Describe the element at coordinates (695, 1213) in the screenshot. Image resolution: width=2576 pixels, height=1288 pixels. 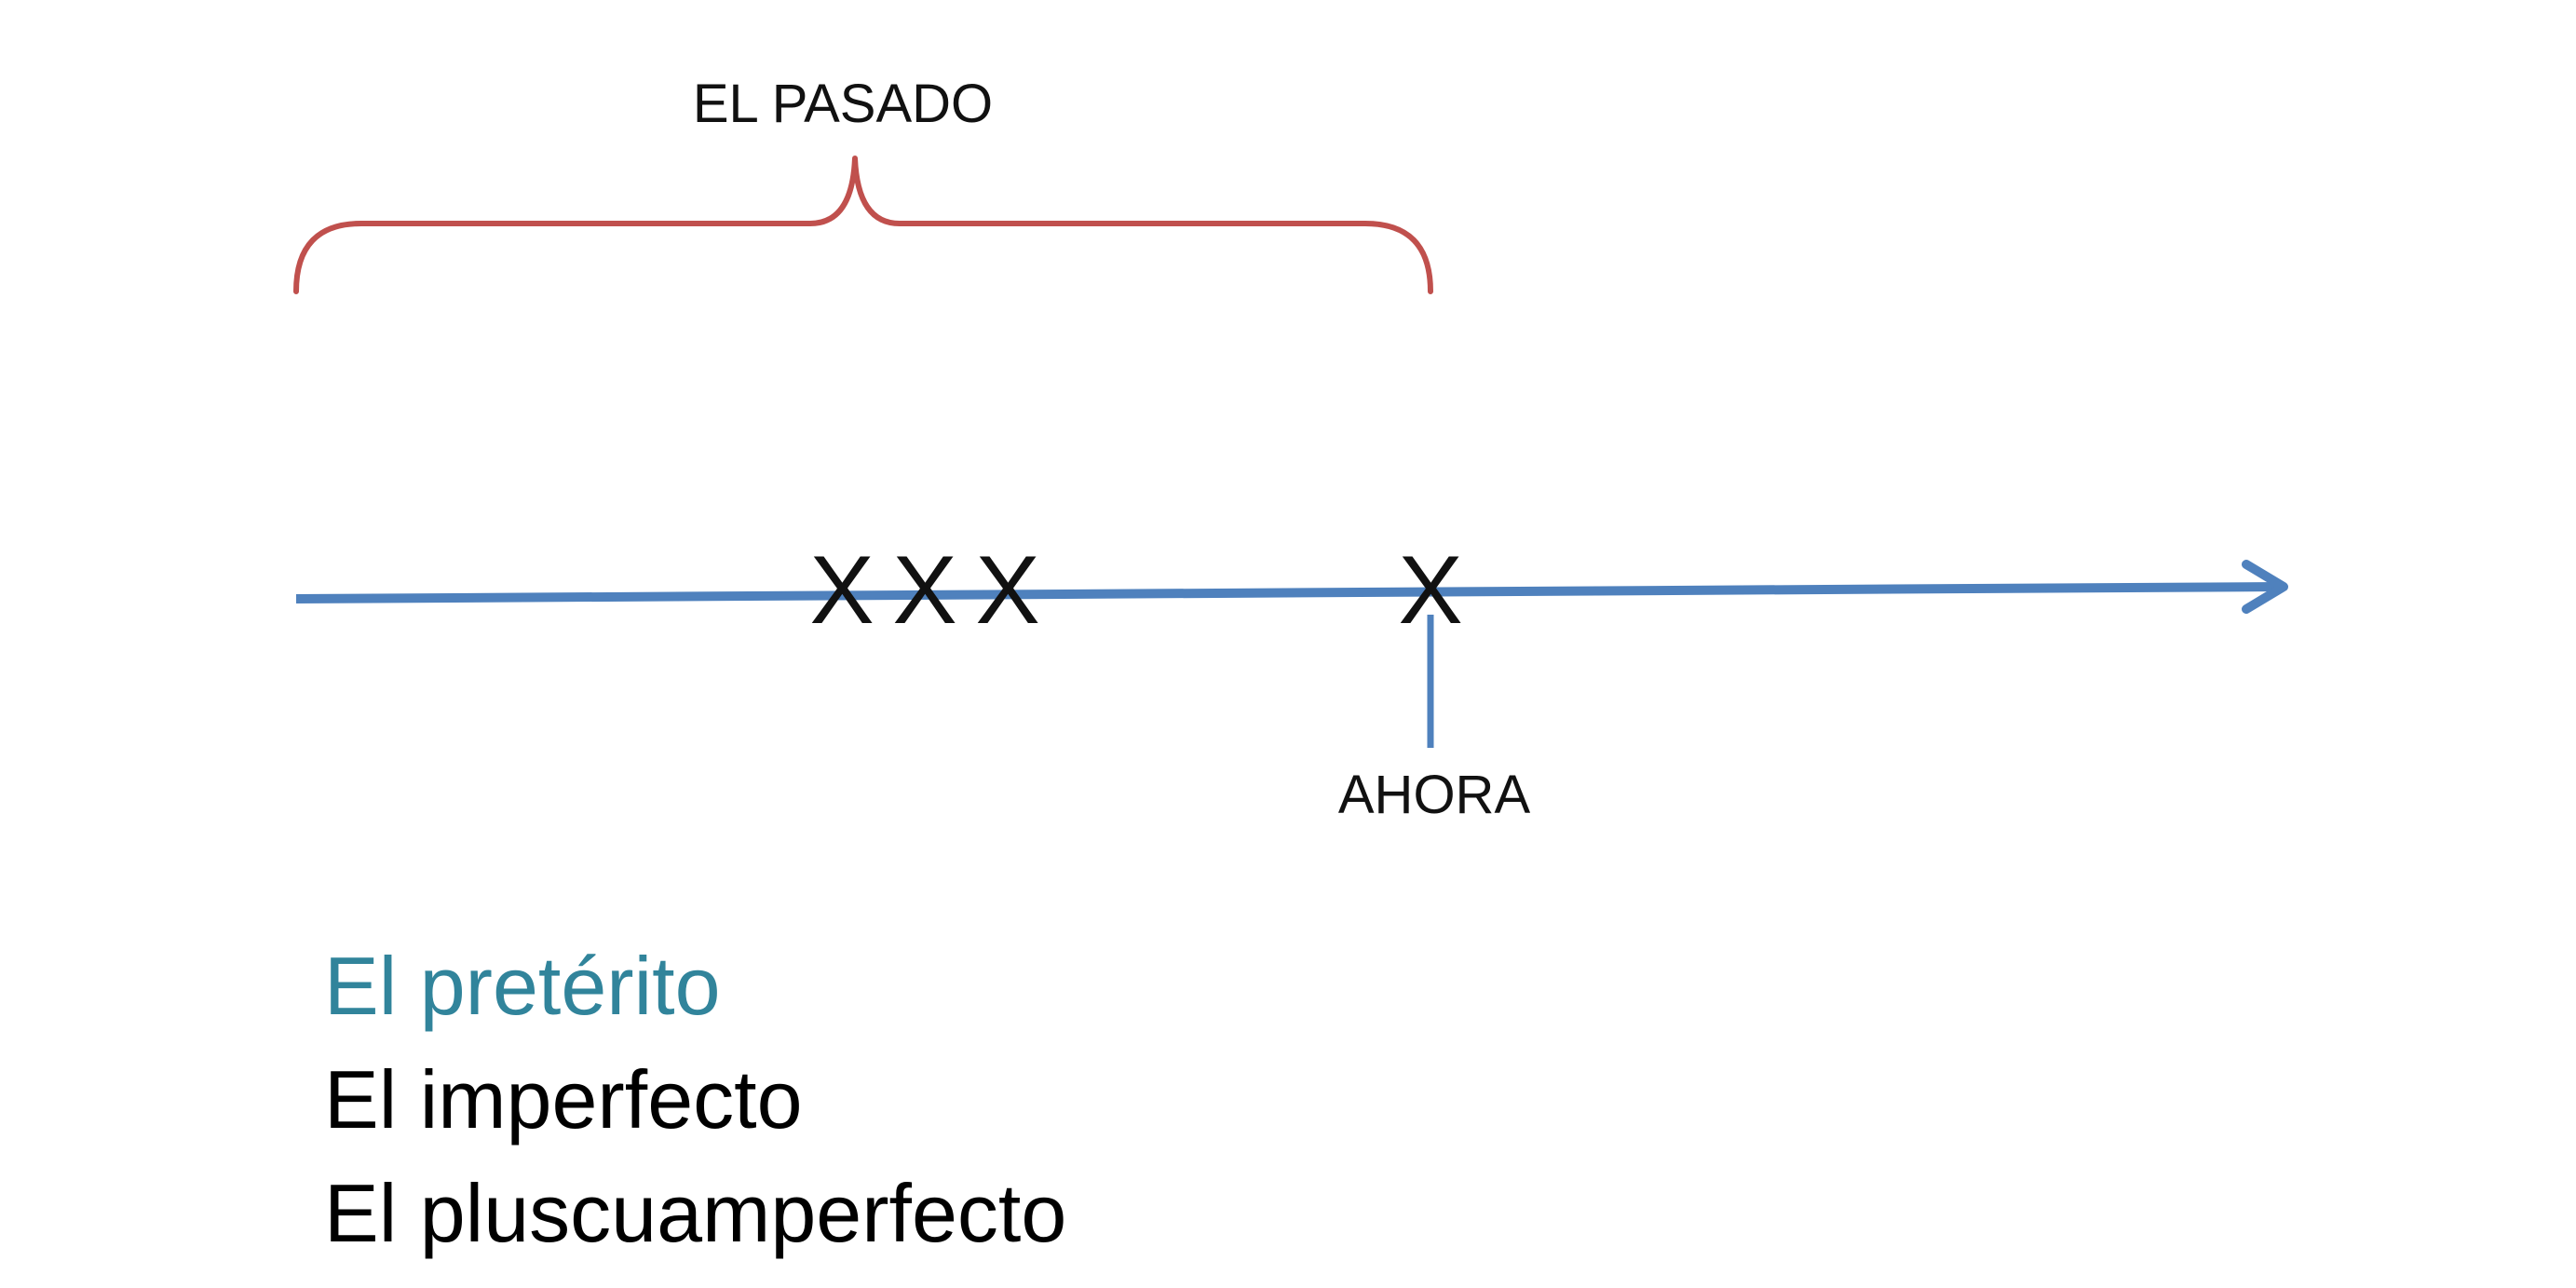
I see `tense-pluscuamperfecto: El pluscuamperfecto` at that location.